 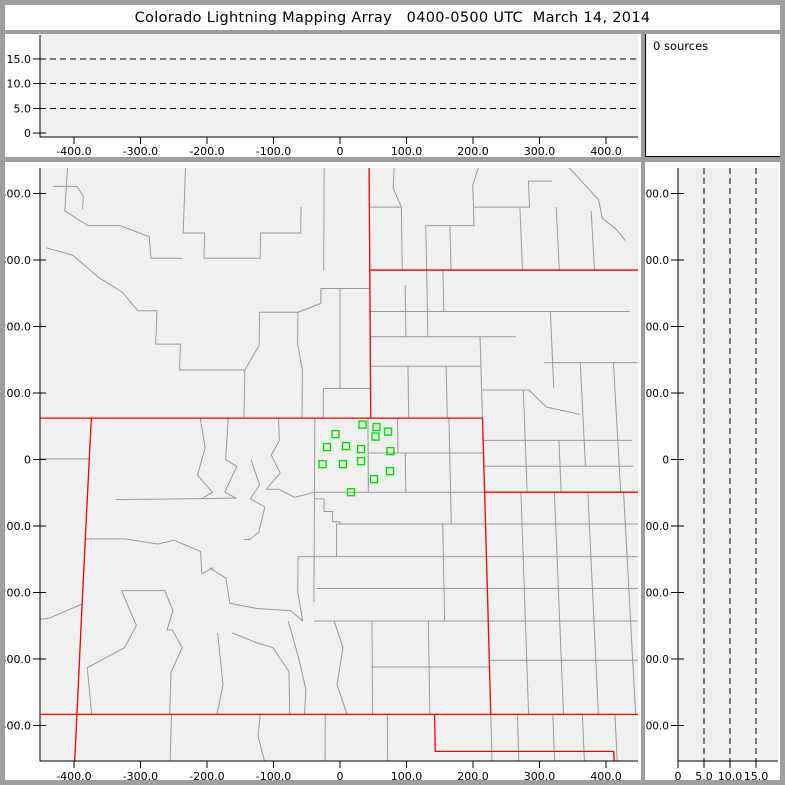 I want to click on station-markers, so click(x=356, y=458).